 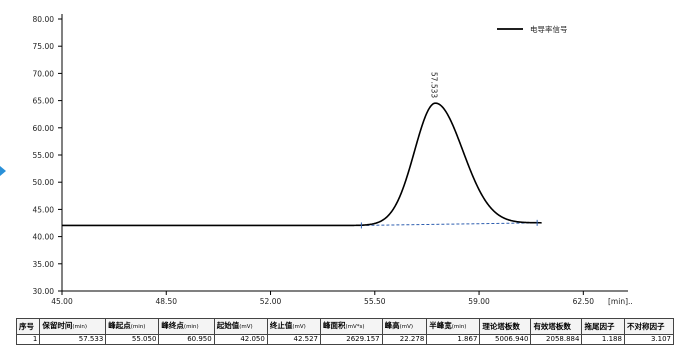 I want to click on y-tick-label-4: 50.00, so click(x=44, y=182).